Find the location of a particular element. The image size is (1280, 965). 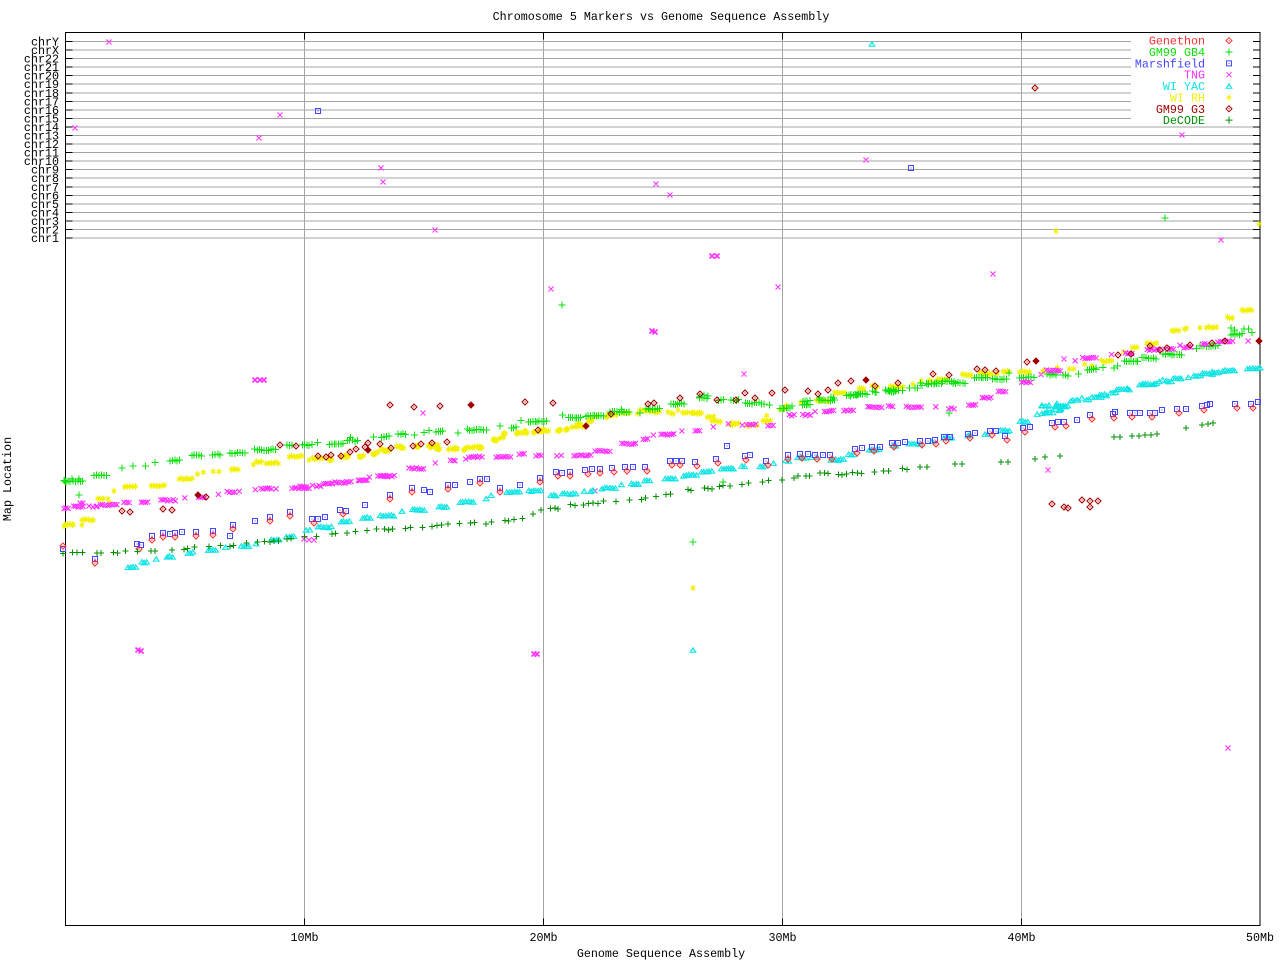

svg-text: chr15 is located at coordinates (41, 119).